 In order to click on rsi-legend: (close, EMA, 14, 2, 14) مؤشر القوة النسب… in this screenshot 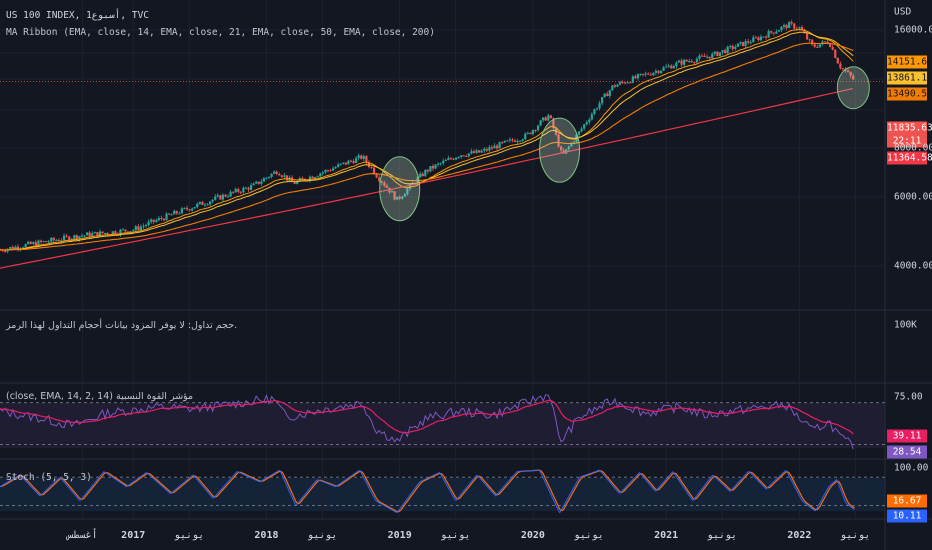, I will do `click(100, 396)`.